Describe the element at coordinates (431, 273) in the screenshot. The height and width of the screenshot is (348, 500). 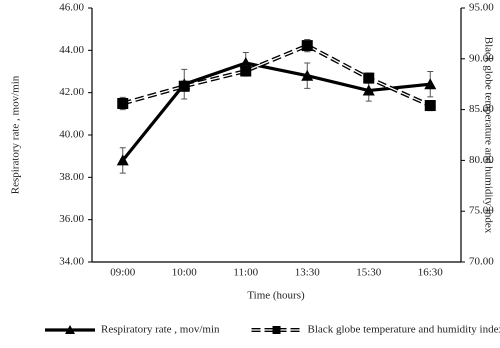
I see `x-tick-label: 16:30` at that location.